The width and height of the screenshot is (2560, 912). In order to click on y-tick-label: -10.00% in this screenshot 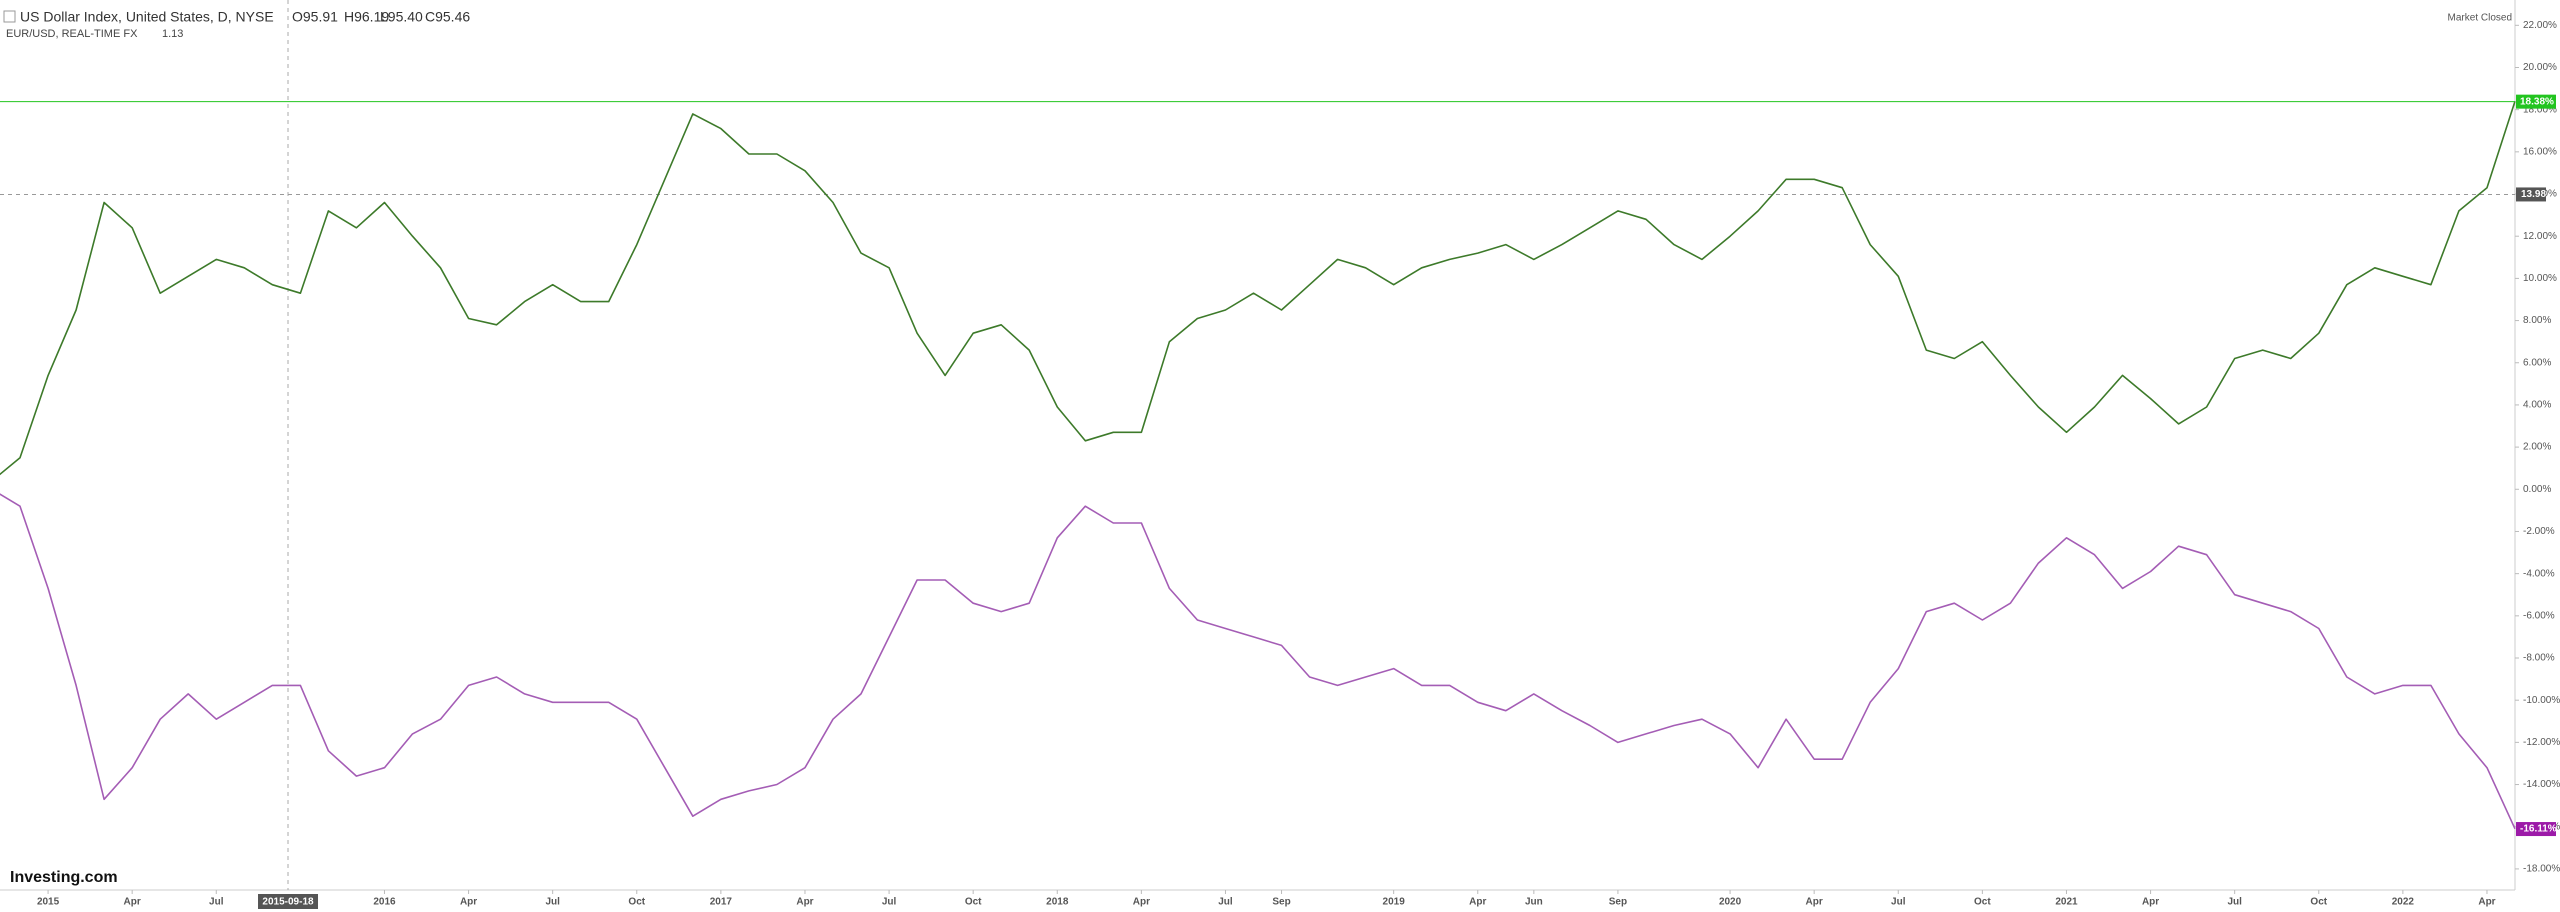, I will do `click(2541, 700)`.